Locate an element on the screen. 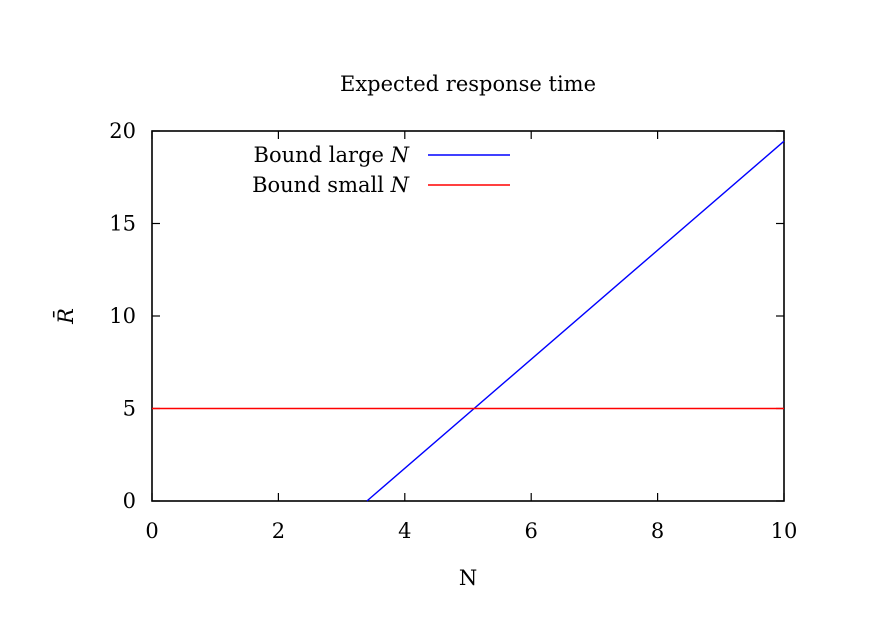 The image size is (879, 639). y-tick-label: 10 is located at coordinates (122, 316).